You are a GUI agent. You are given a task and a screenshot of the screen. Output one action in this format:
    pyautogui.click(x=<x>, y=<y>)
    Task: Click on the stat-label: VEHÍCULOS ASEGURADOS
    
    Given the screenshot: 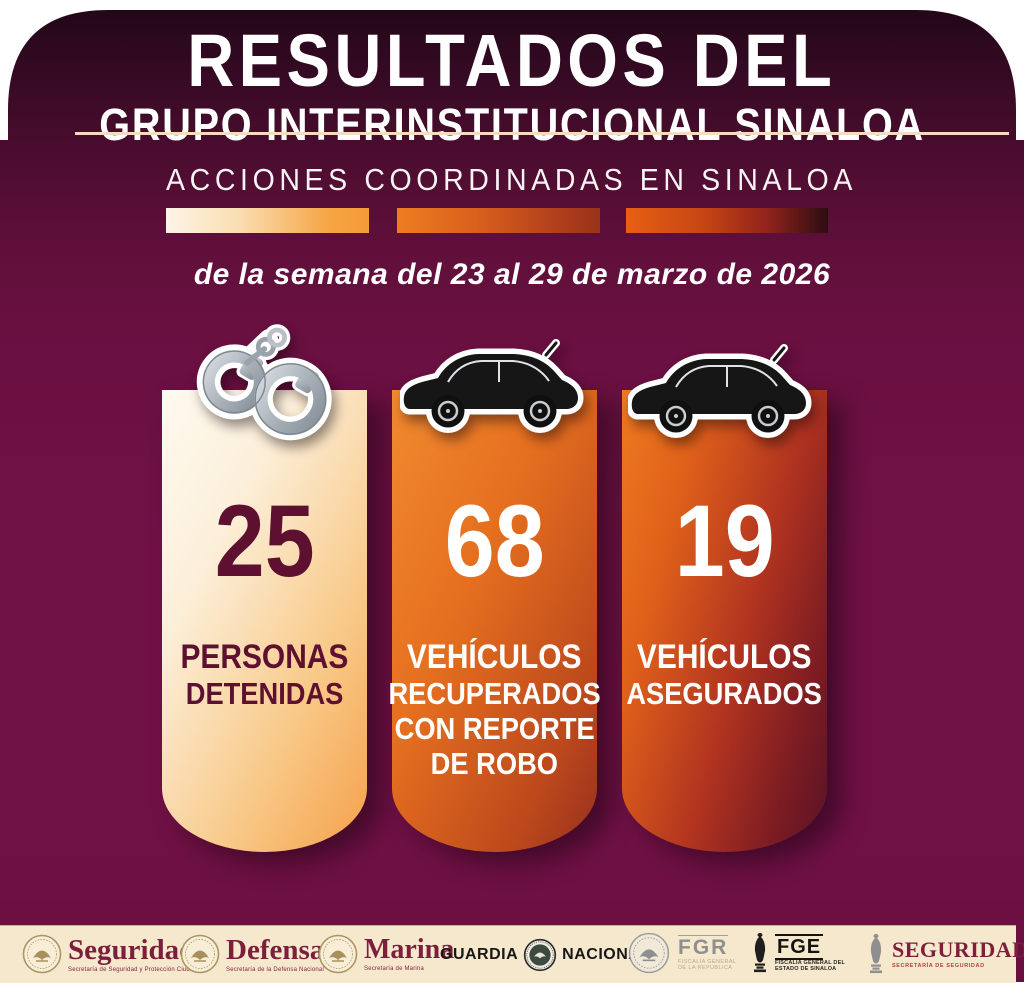 What is the action you would take?
    pyautogui.click(x=724, y=674)
    